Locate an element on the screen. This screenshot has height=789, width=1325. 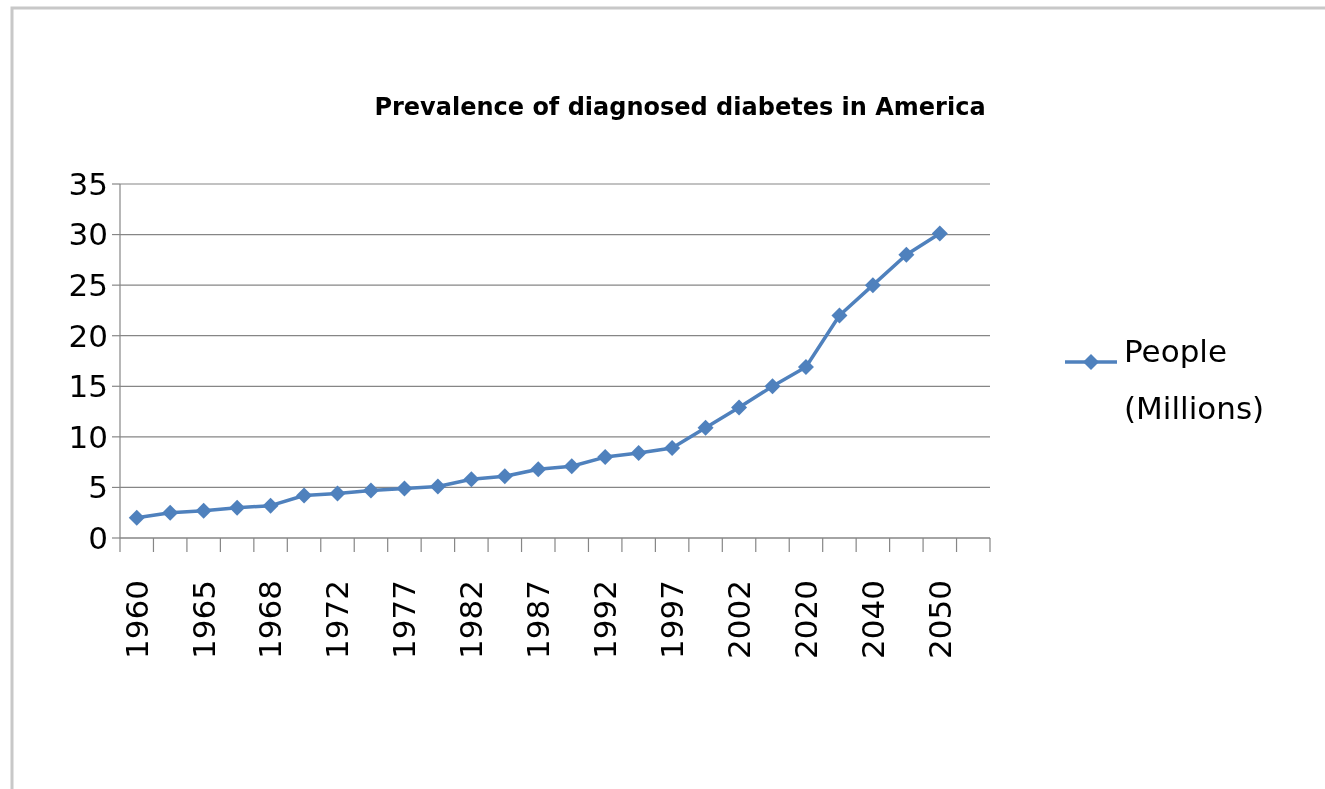
x-tick-label: 1992 is located at coordinates (605, 619).